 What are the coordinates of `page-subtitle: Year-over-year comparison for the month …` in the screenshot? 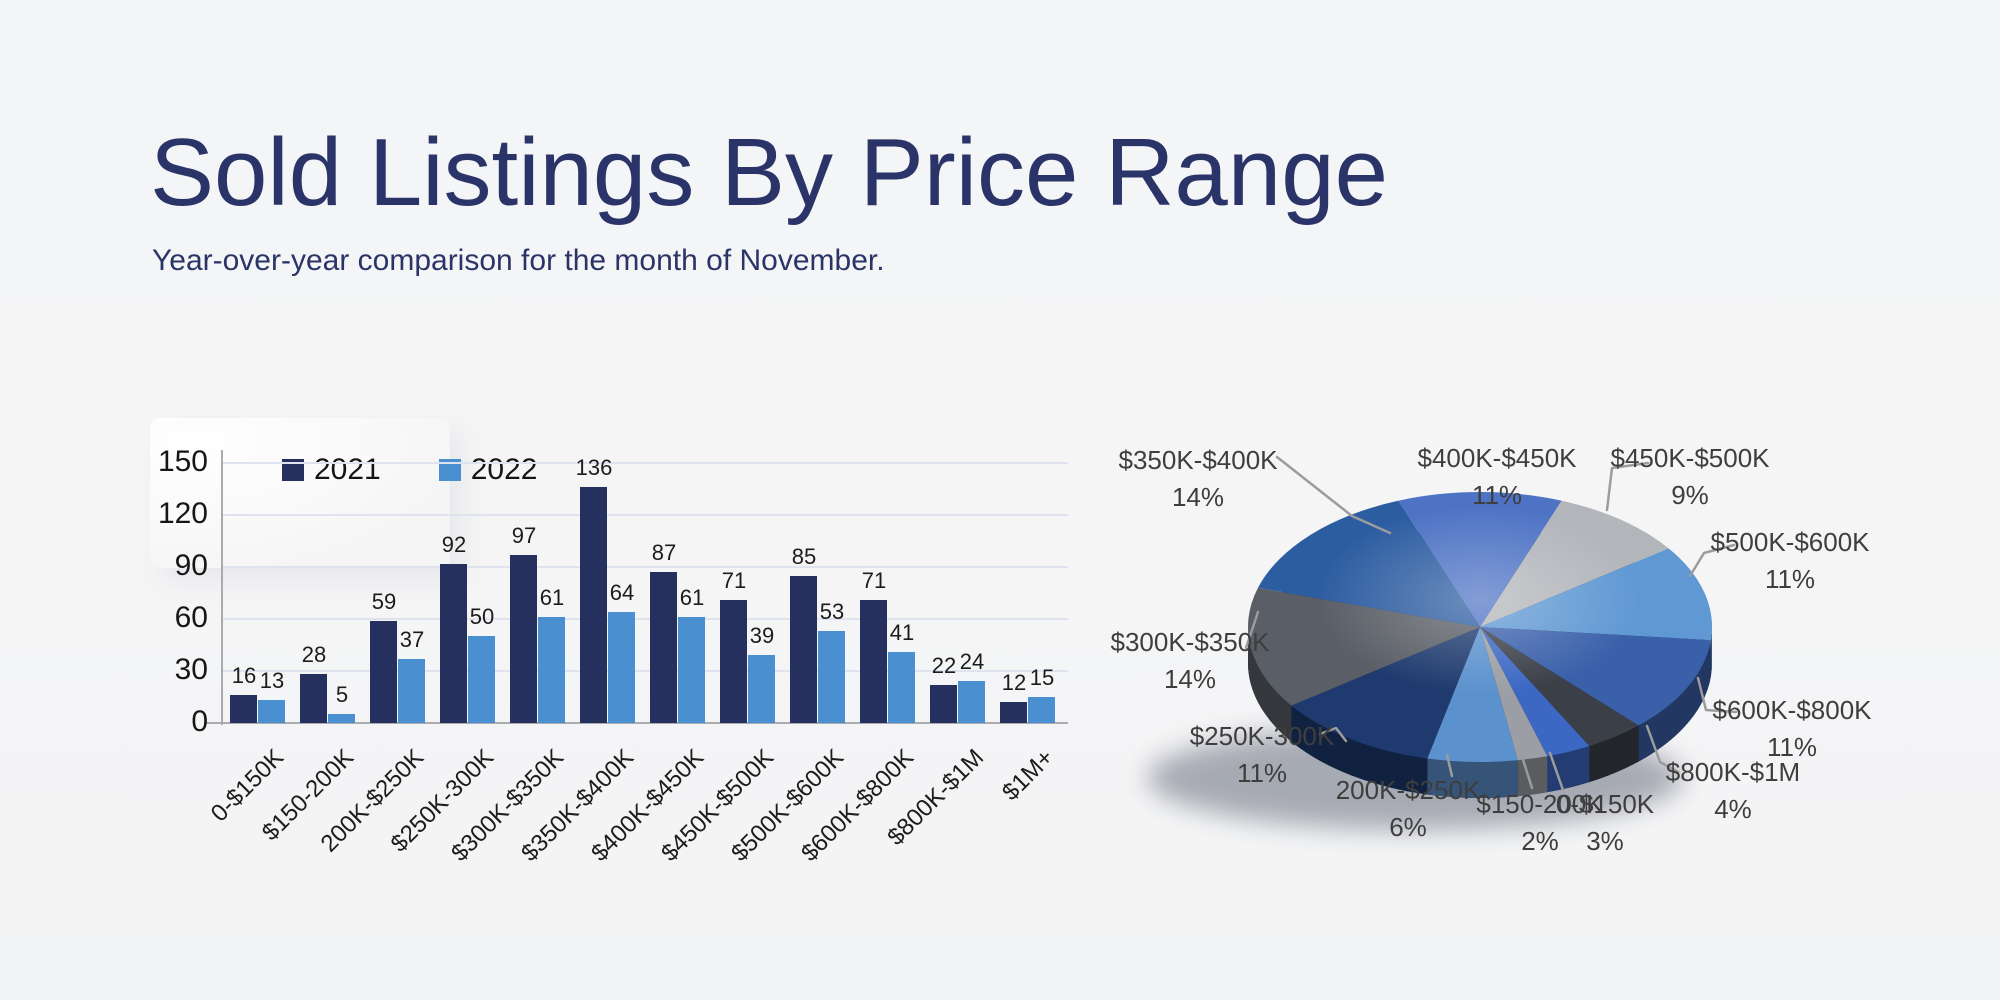 It's located at (518, 260).